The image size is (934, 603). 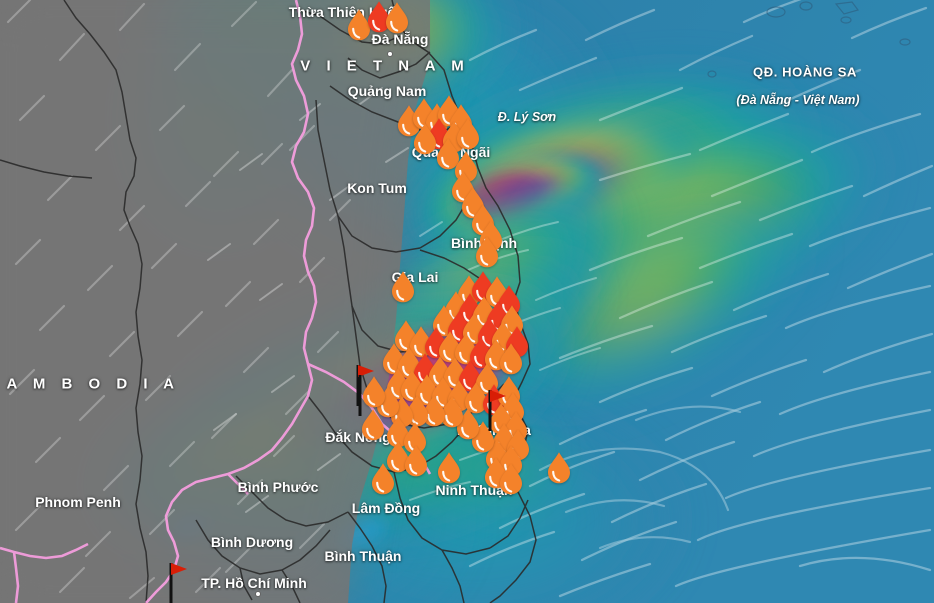 What do you see at coordinates (258, 594) in the screenshot?
I see `city-dot-ho-chi-minh` at bounding box center [258, 594].